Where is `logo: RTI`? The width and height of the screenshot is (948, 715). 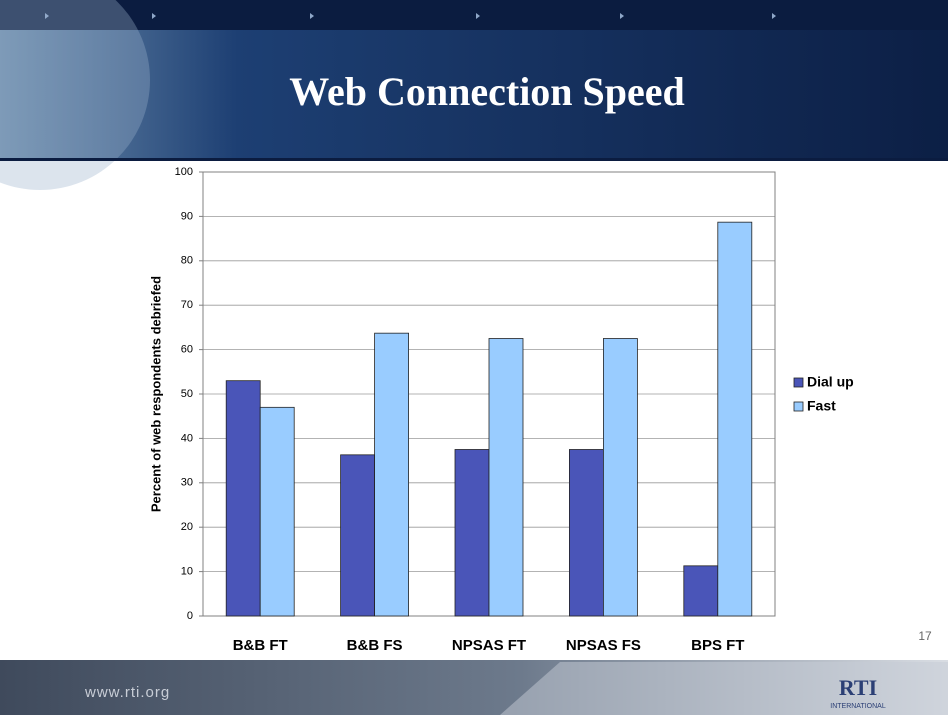 logo: RTI is located at coordinates (858, 687).